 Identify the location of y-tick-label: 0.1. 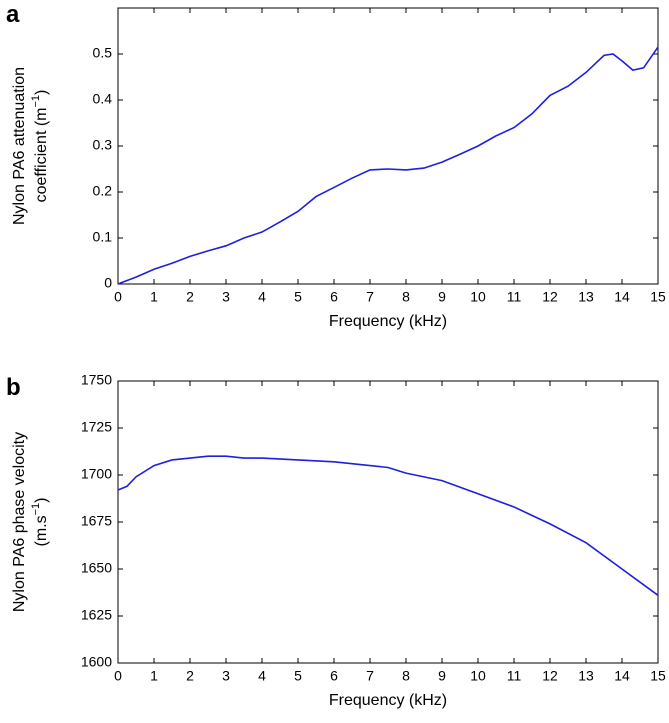
(103, 237).